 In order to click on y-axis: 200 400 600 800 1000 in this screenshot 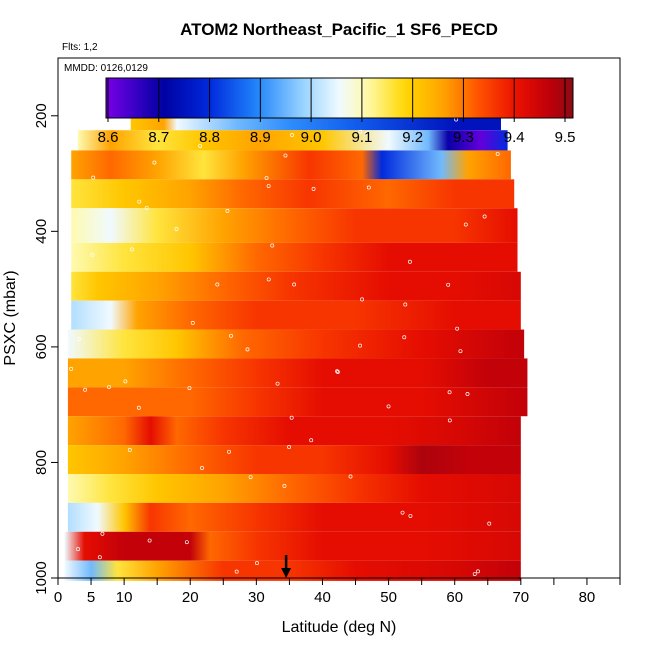, I will do `click(45, 349)`.